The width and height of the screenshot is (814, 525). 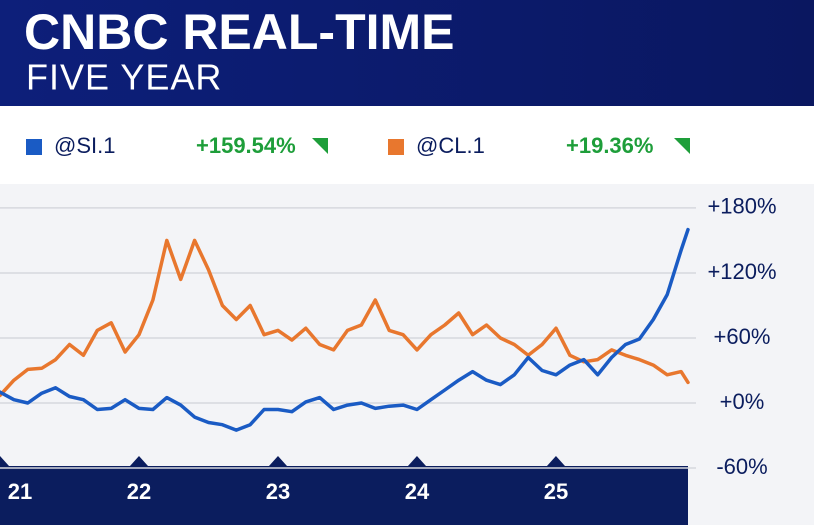 What do you see at coordinates (741, 271) in the screenshot?
I see `y-tick-label: +120%` at bounding box center [741, 271].